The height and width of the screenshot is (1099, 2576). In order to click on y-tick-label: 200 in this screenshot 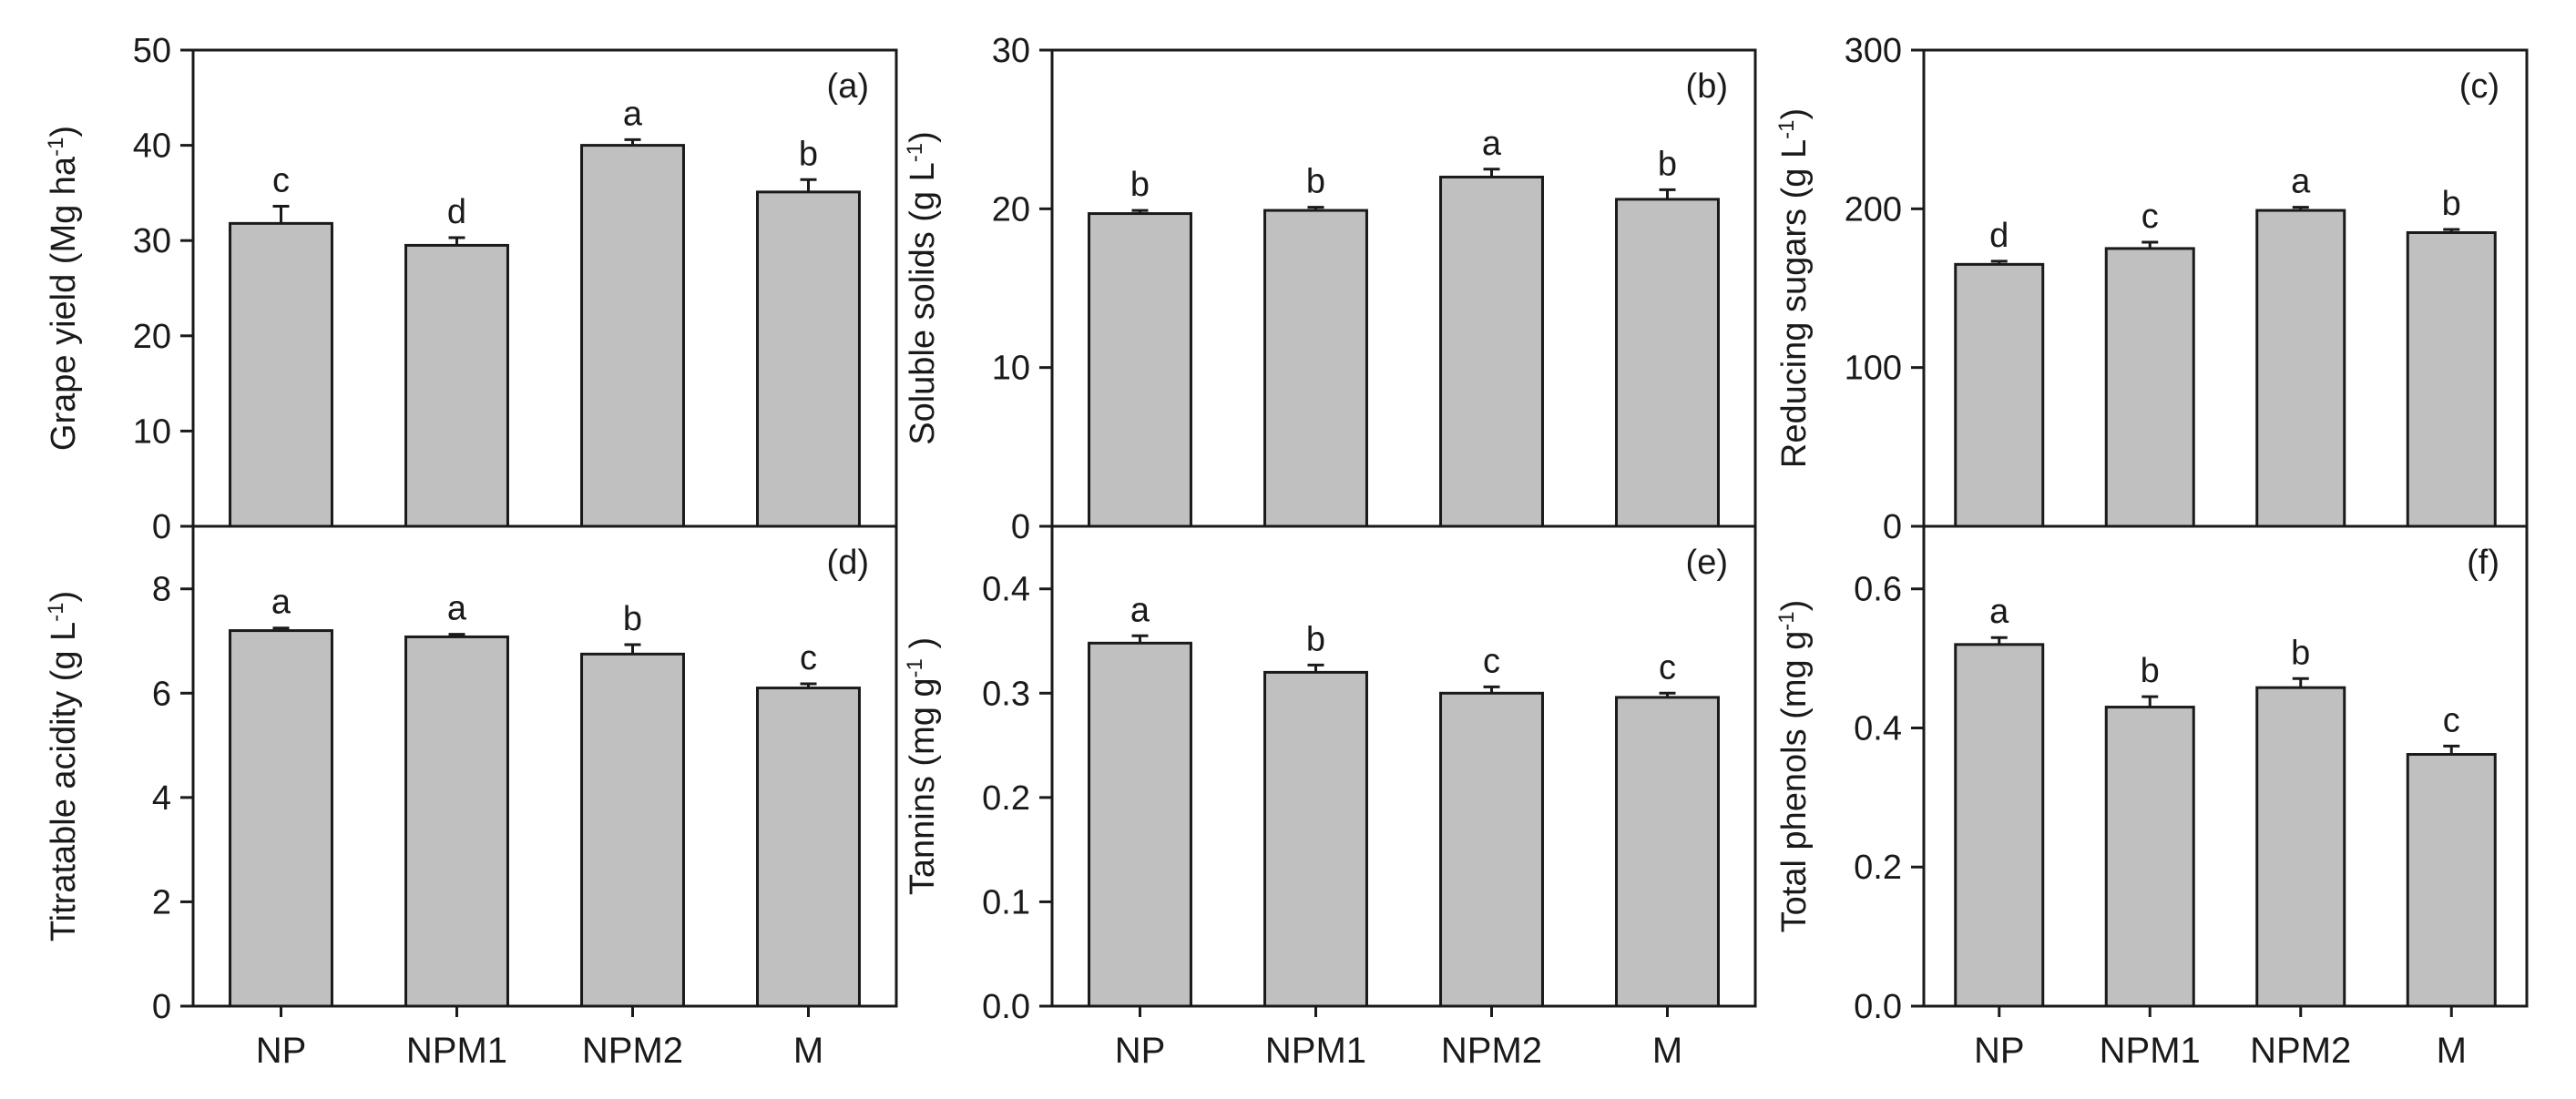, I will do `click(1873, 209)`.